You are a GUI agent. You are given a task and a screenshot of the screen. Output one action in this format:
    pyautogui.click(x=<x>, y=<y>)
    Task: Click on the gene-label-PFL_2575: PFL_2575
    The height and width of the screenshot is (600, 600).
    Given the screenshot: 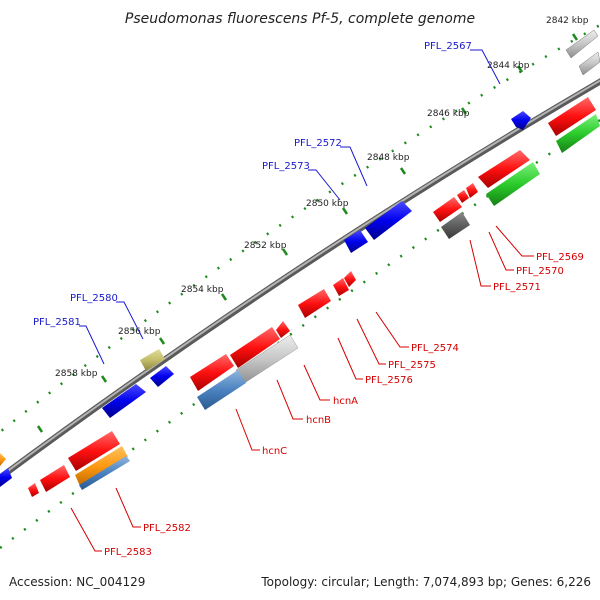 What is the action you would take?
    pyautogui.click(x=412, y=365)
    